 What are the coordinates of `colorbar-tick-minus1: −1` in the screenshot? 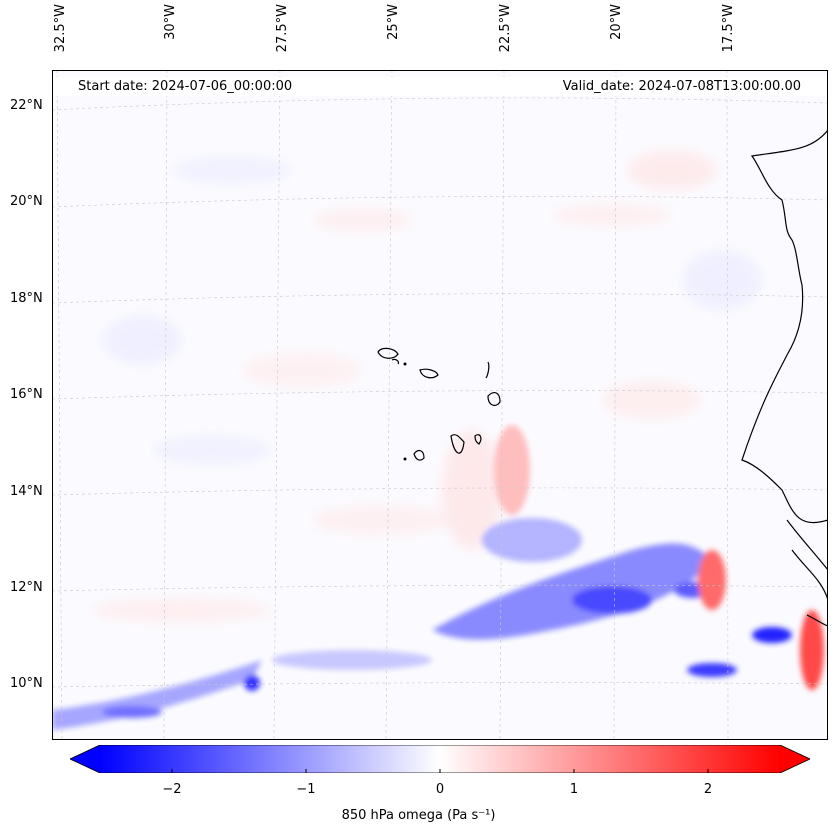 It's located at (306, 789).